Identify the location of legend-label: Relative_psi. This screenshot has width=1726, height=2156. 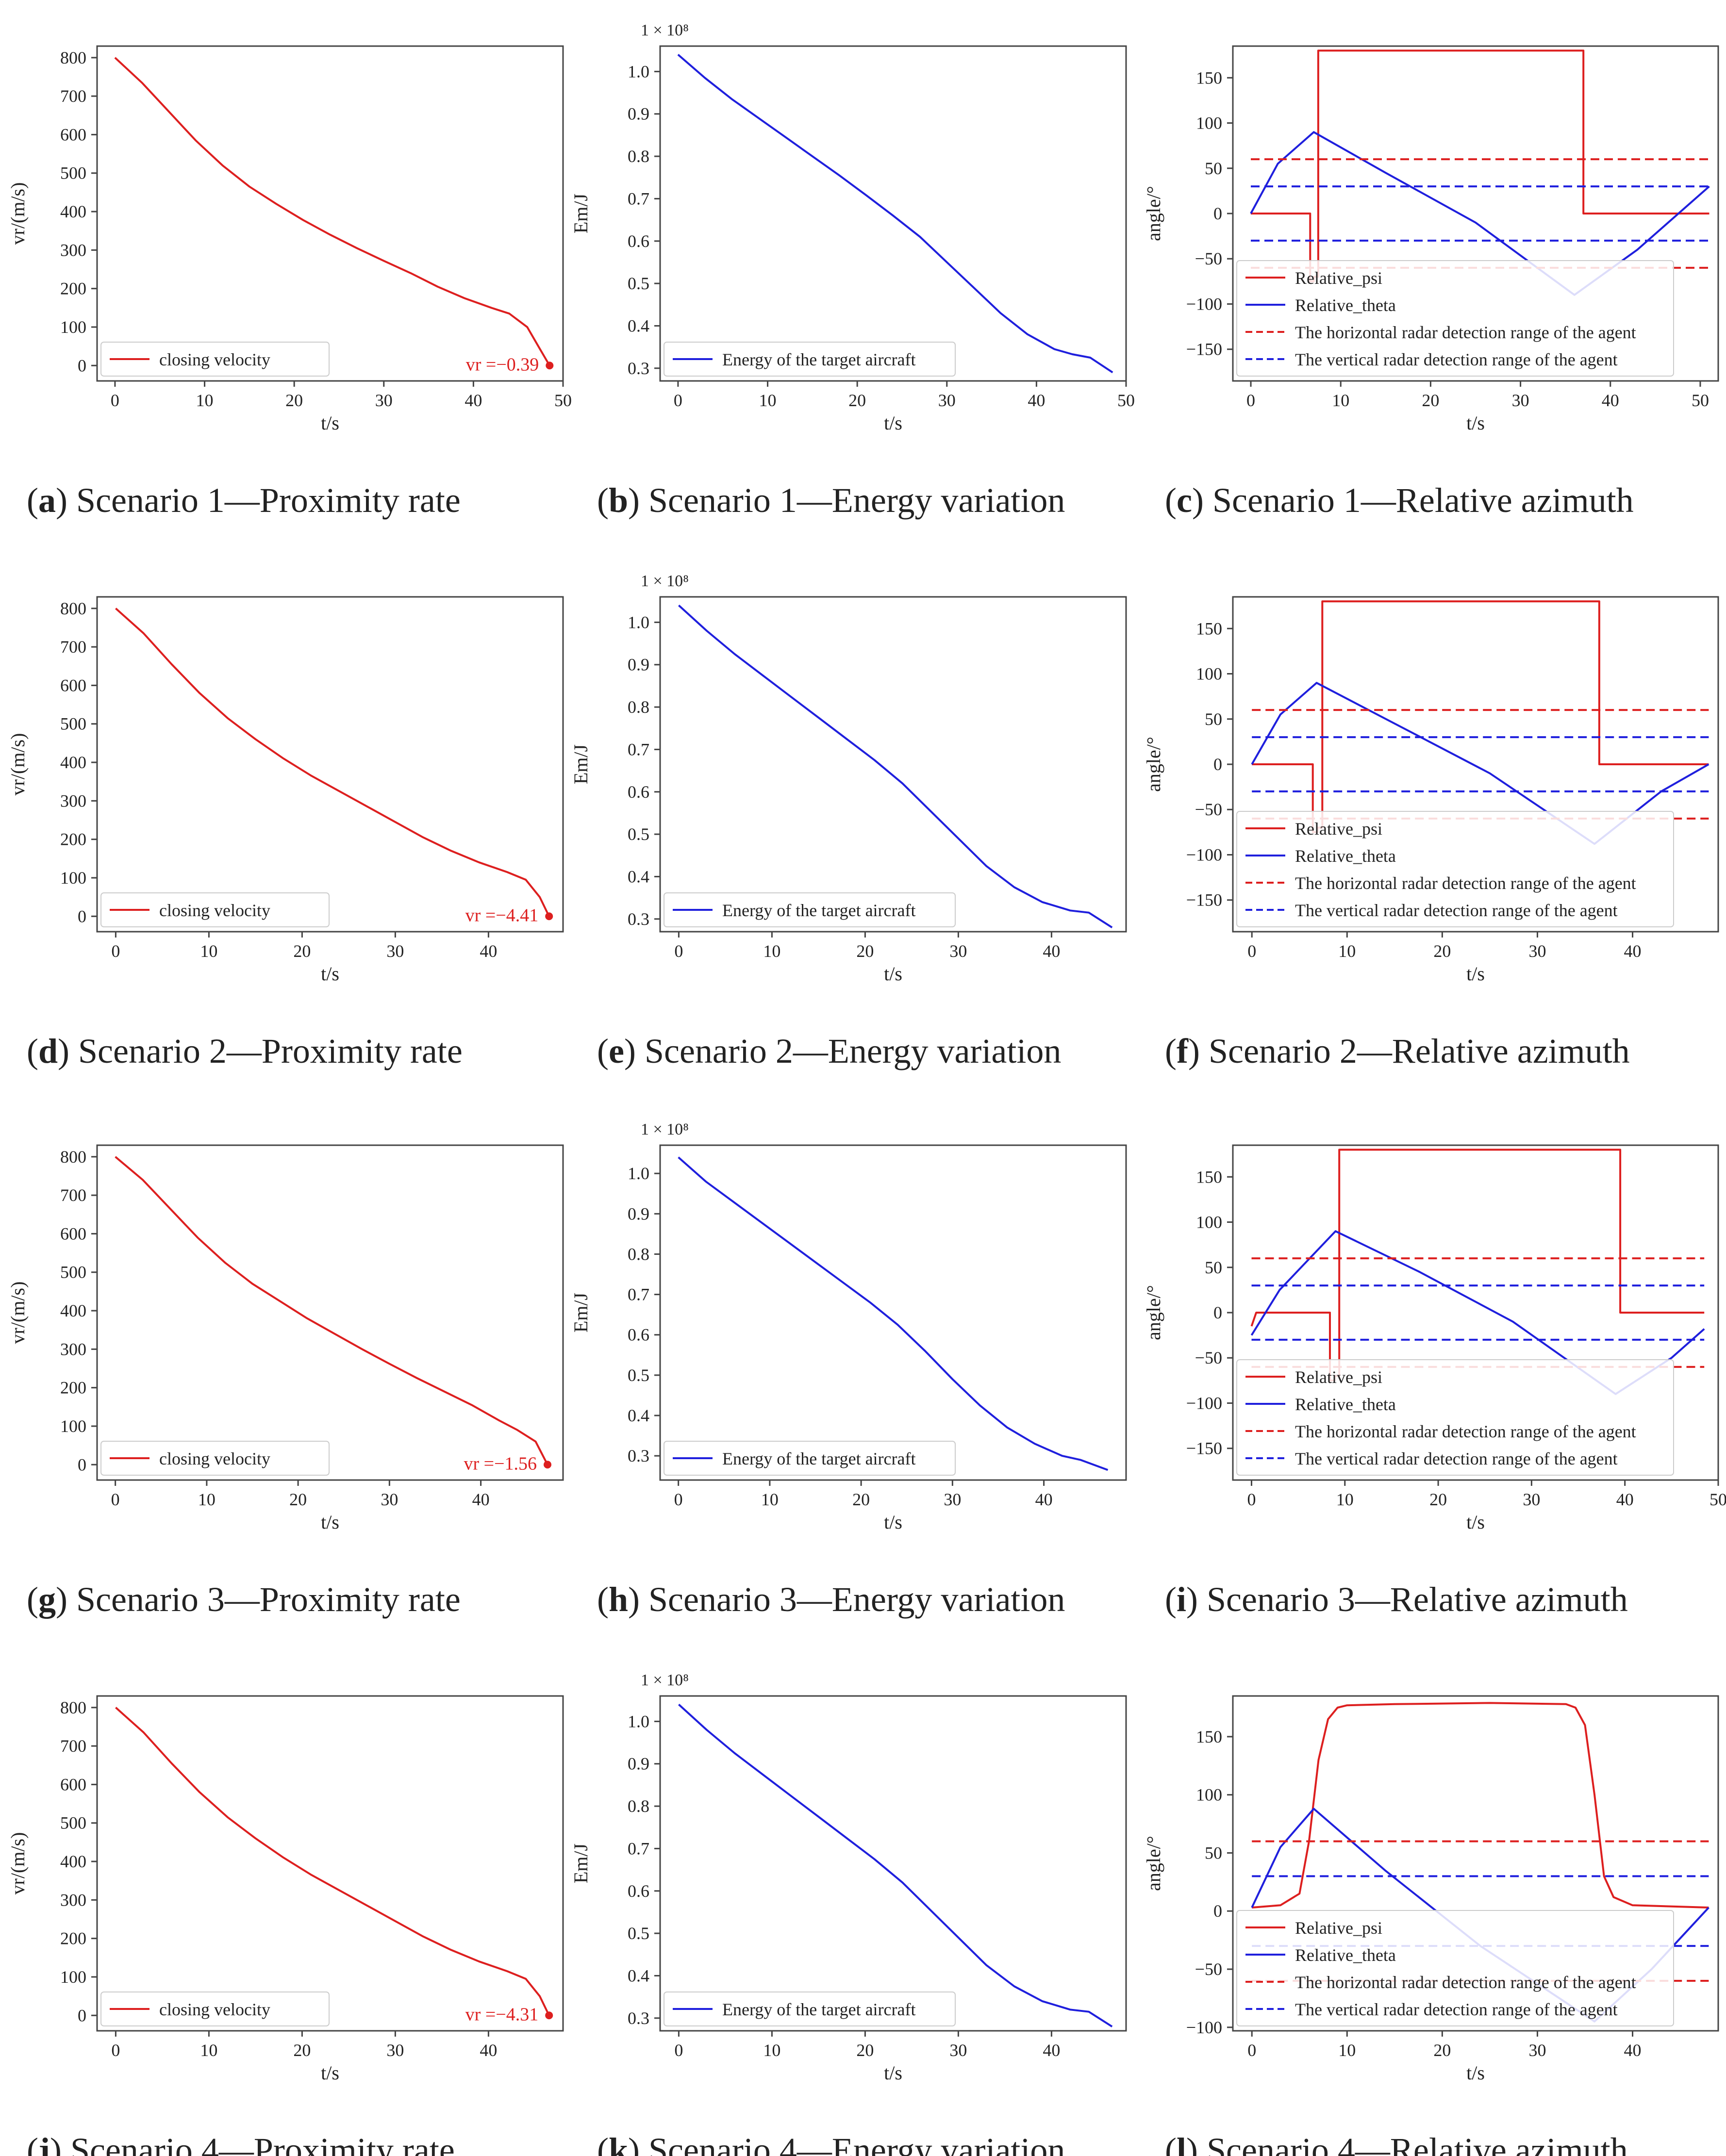
(1338, 1377).